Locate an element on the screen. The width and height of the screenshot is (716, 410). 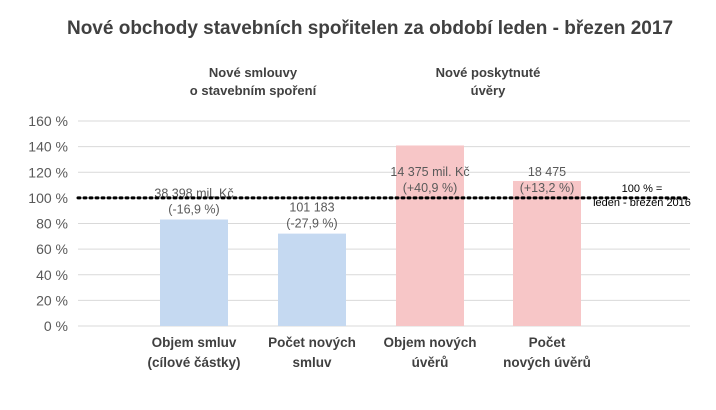
data-label-line: (+40,9 %) is located at coordinates (430, 188).